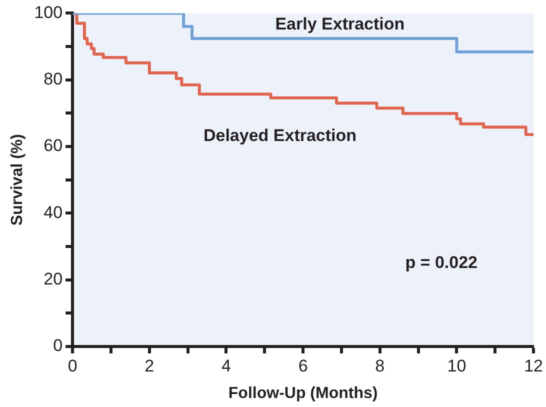 This screenshot has height=407, width=546. I want to click on series-label: Early Extraction, so click(340, 24).